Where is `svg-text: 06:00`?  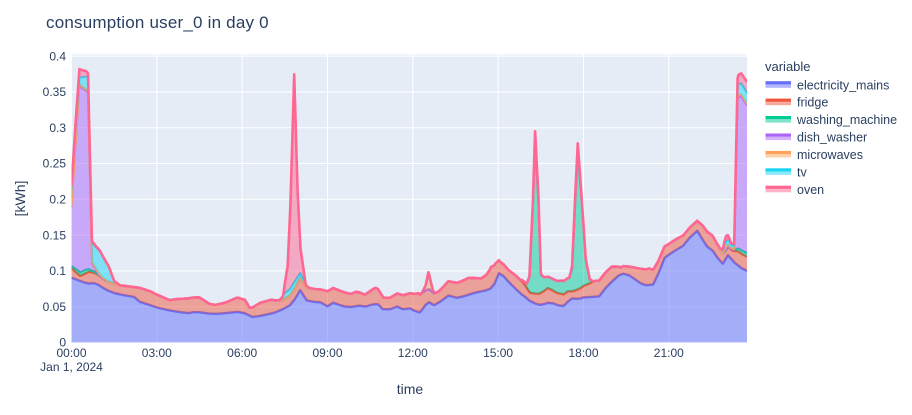
svg-text: 06:00 is located at coordinates (242, 353).